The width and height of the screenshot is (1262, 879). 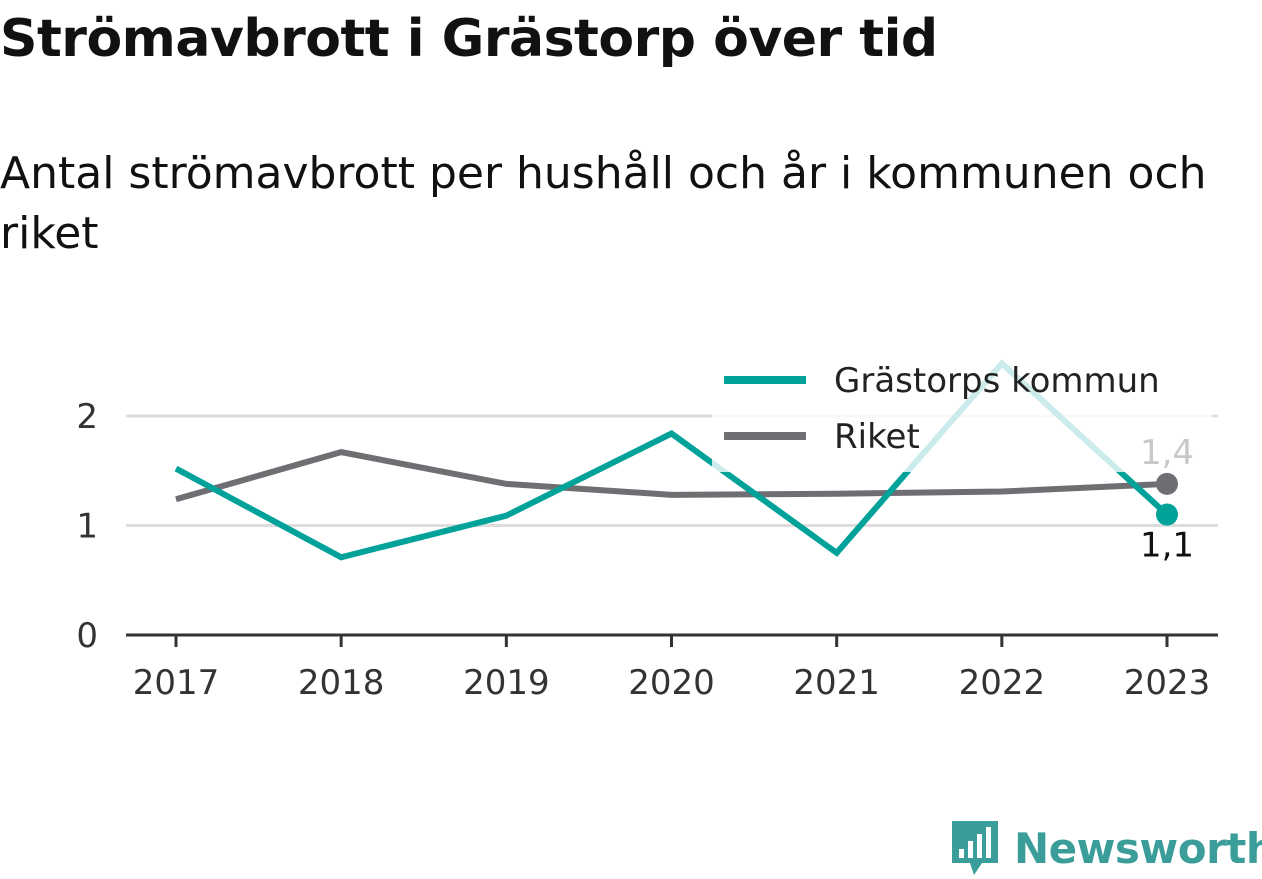 What do you see at coordinates (87, 636) in the screenshot?
I see `y-tick-label: 0` at bounding box center [87, 636].